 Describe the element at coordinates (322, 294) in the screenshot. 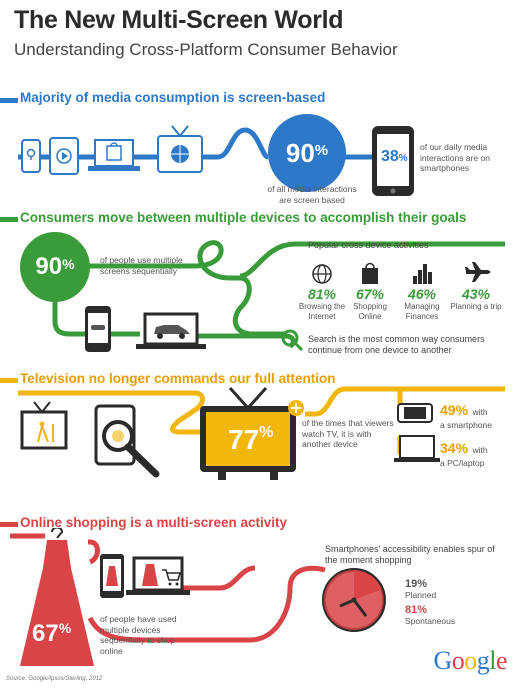

I see `activity-pct: 81%` at that location.